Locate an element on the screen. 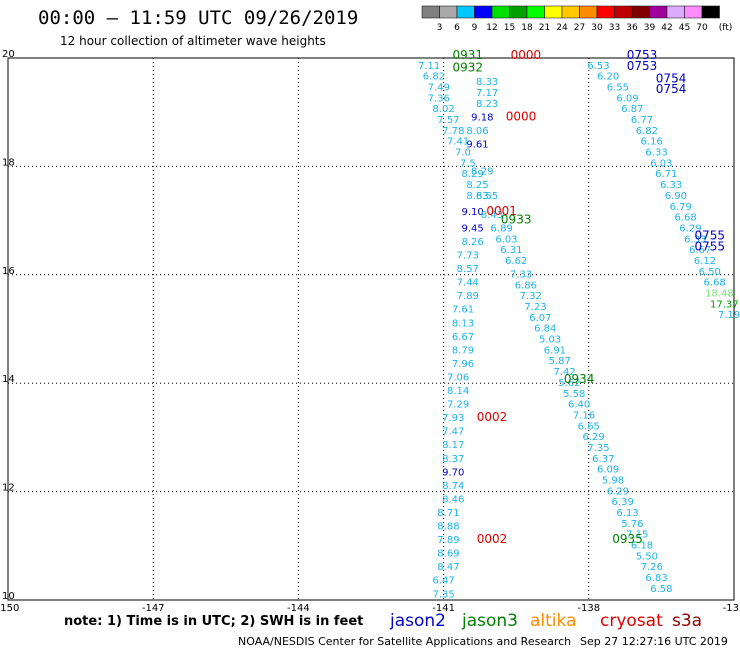 Image resolution: width=740 pixels, height=650 pixels. legend-item: altika is located at coordinates (553, 621).